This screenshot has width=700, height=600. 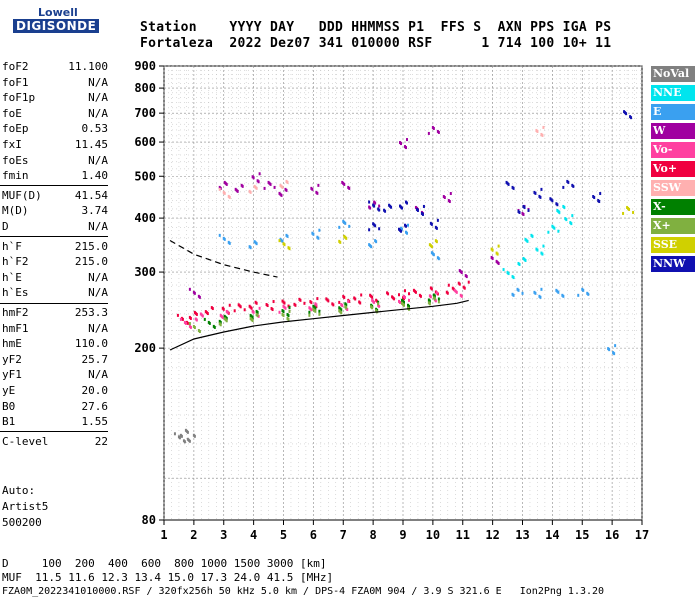 What do you see at coordinates (15, 176) in the screenshot?
I see `param-name: fmin` at bounding box center [15, 176].